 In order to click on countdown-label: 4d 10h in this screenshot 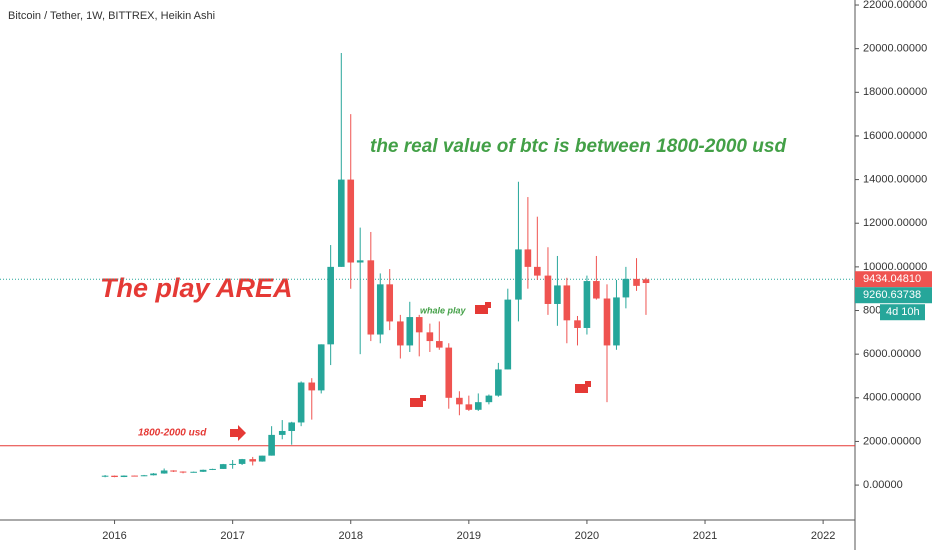, I will do `click(903, 312)`.